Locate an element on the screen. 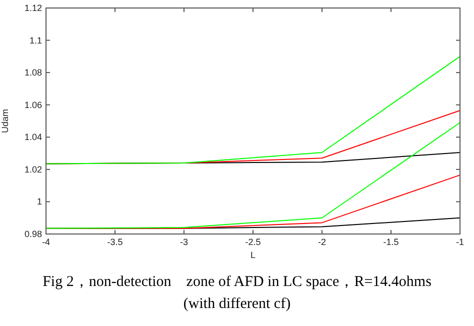 The image size is (474, 326). y-tick-label: 1.04 is located at coordinates (33, 137).